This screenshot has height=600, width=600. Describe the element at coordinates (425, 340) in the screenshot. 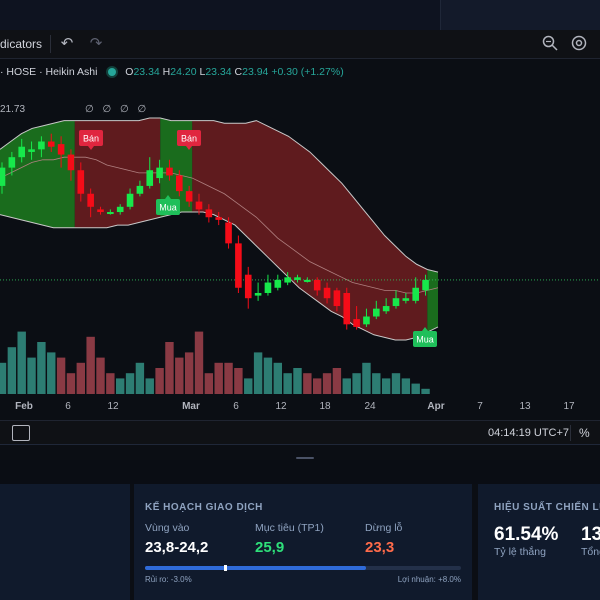

I see `signal-label: Mua` at that location.